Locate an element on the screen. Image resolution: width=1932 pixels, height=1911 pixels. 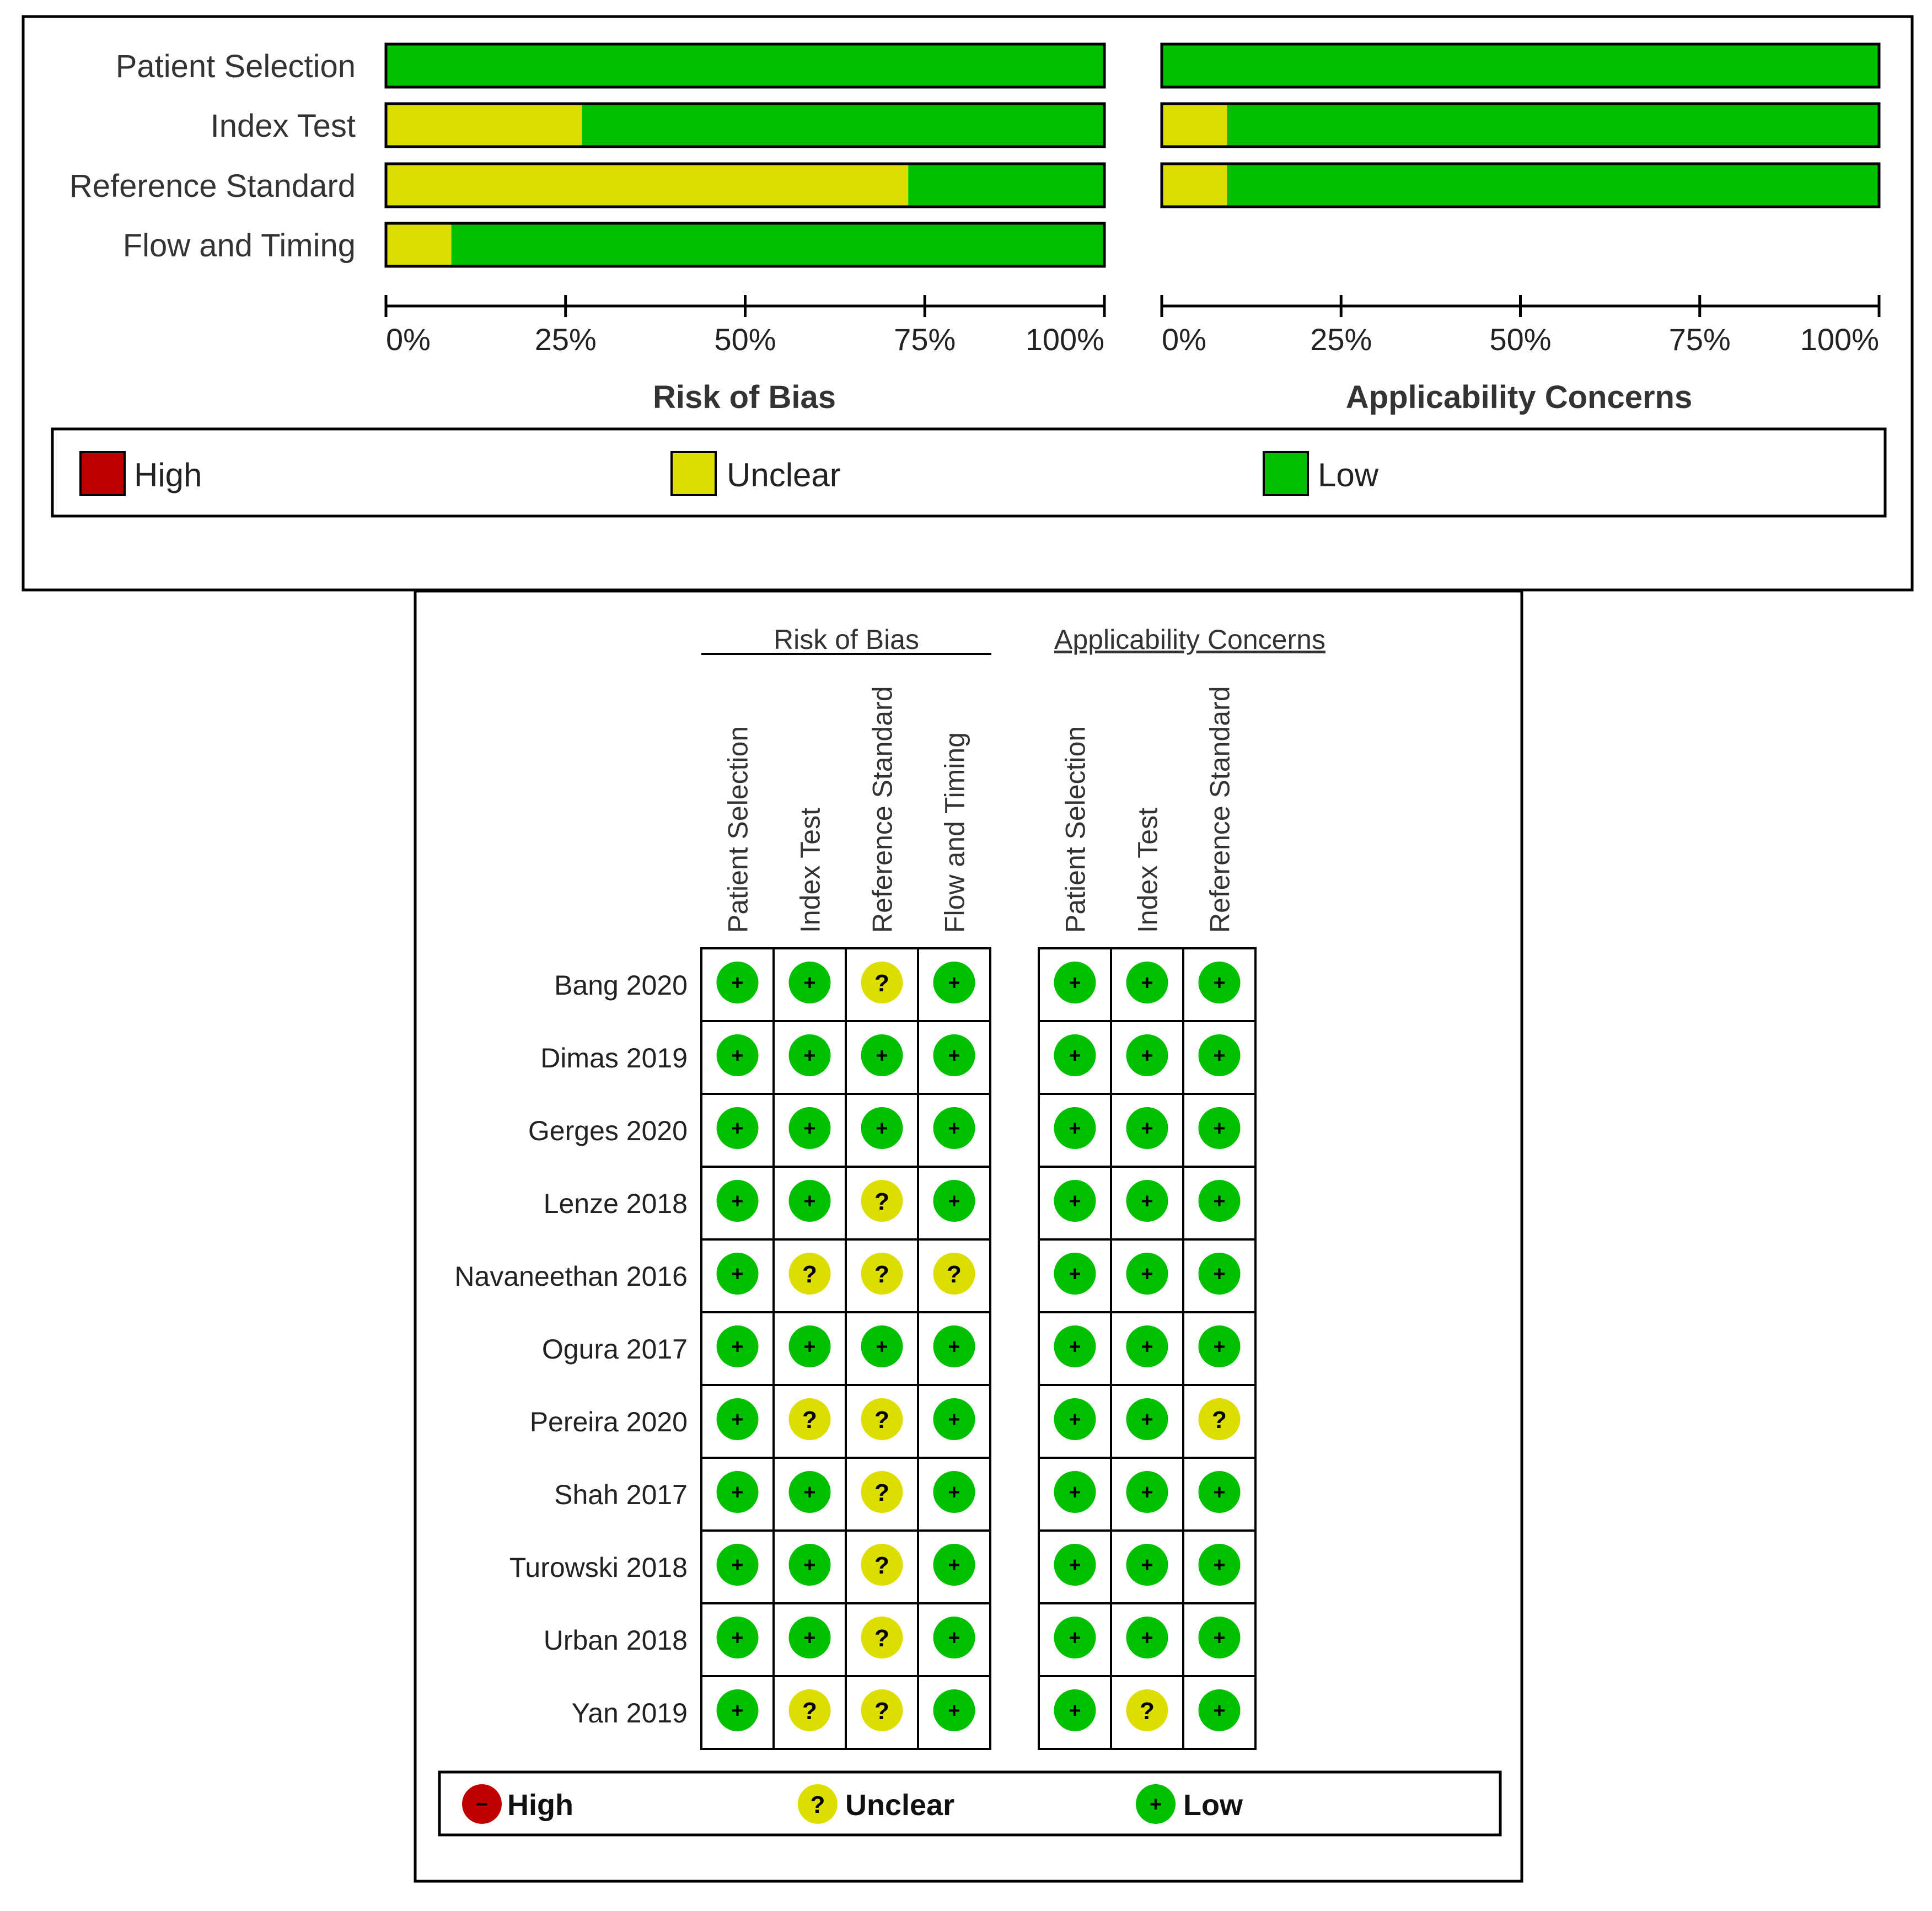
rob-cell is located at coordinates (737, 1057).